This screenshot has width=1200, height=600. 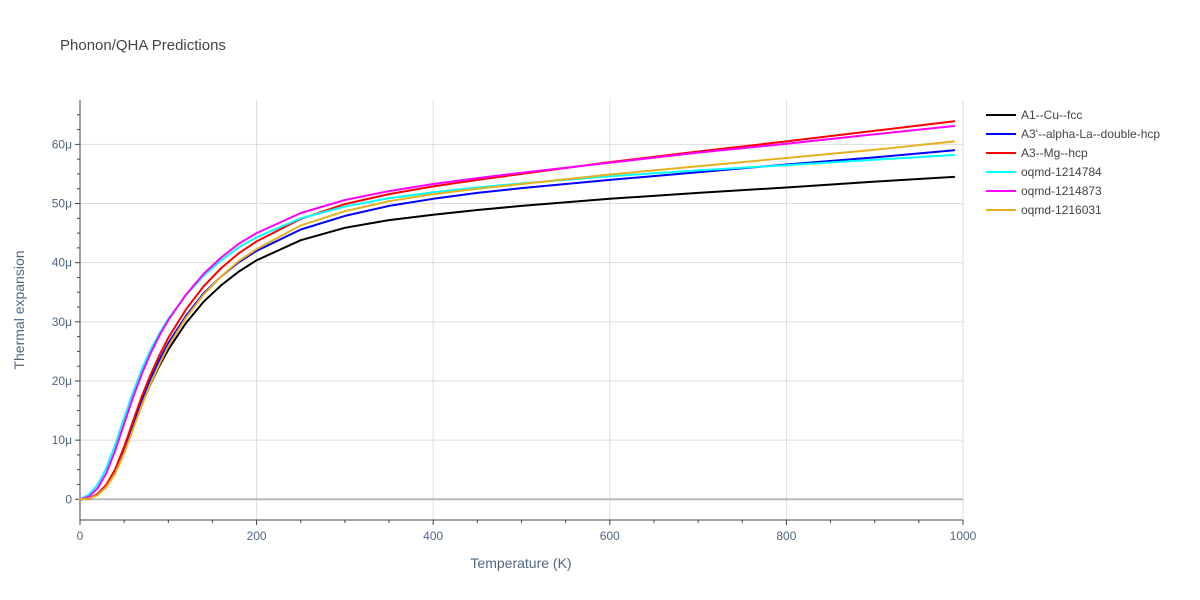 What do you see at coordinates (610, 536) in the screenshot?
I see `x-tick-label: 600` at bounding box center [610, 536].